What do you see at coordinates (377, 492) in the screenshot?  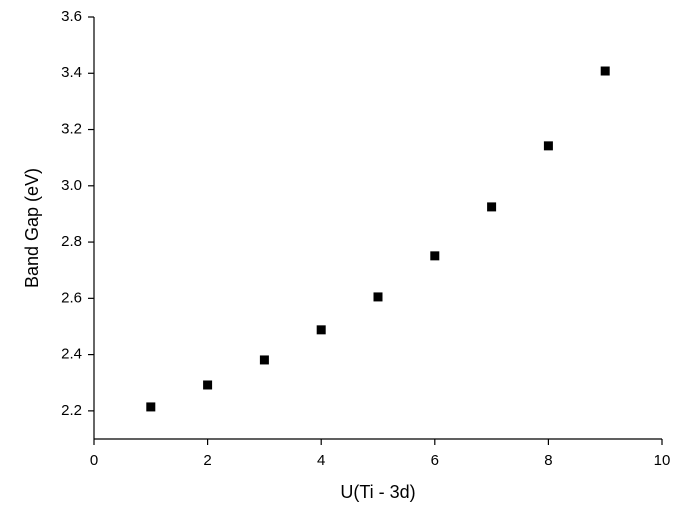 I see `x-axis-label: U(Ti - 3d)` at bounding box center [377, 492].